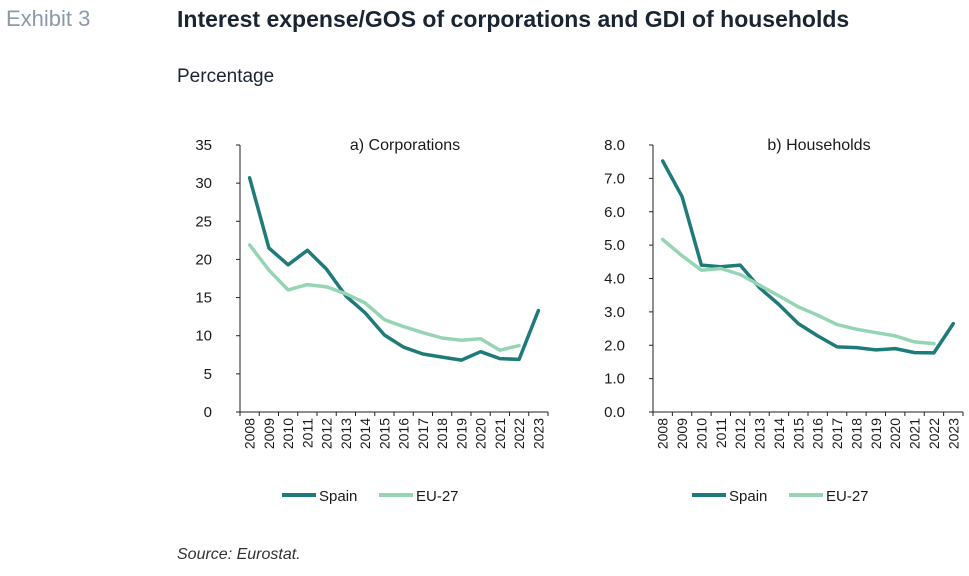 The image size is (969, 576). Describe the element at coordinates (203, 221) in the screenshot. I see `y-tick-label: 25` at that location.